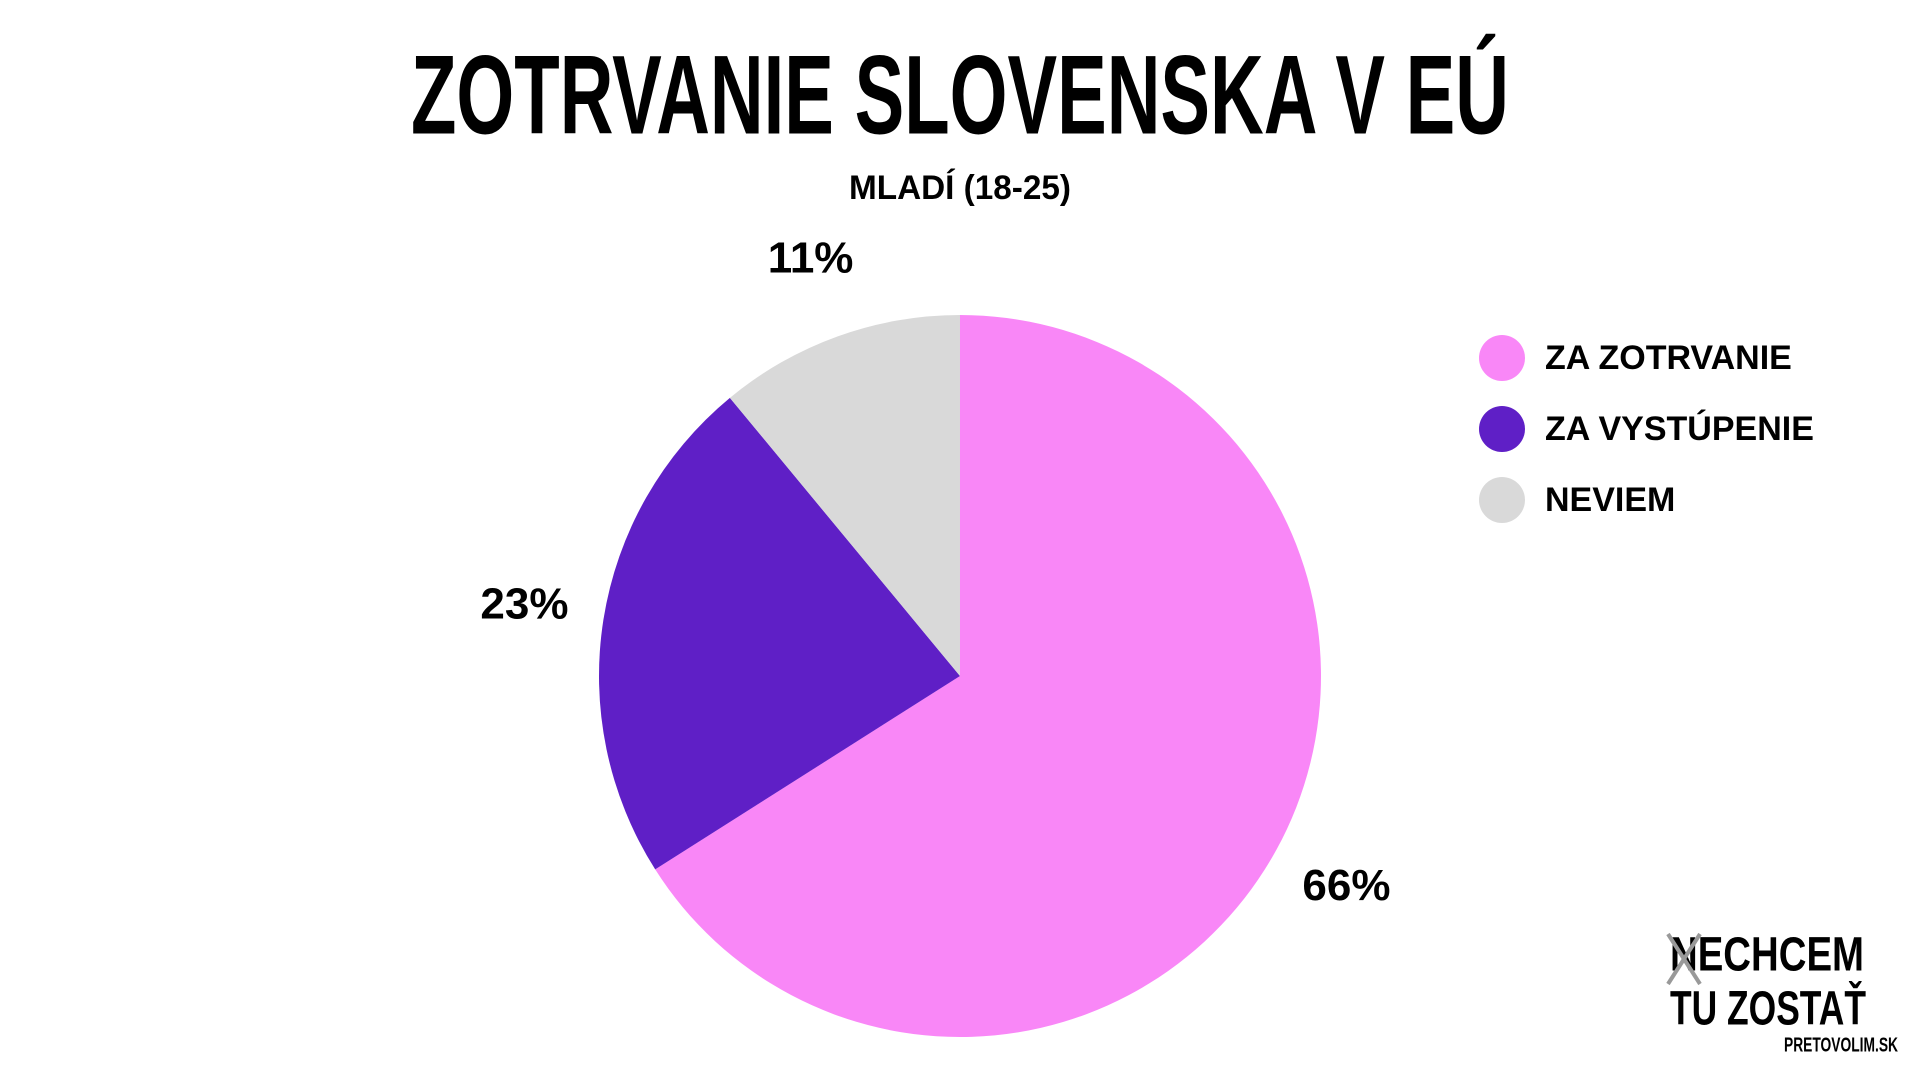  What do you see at coordinates (960, 95) in the screenshot?
I see `chart-title: ZOTRVANIE SLOVENSKA V EÚ` at bounding box center [960, 95].